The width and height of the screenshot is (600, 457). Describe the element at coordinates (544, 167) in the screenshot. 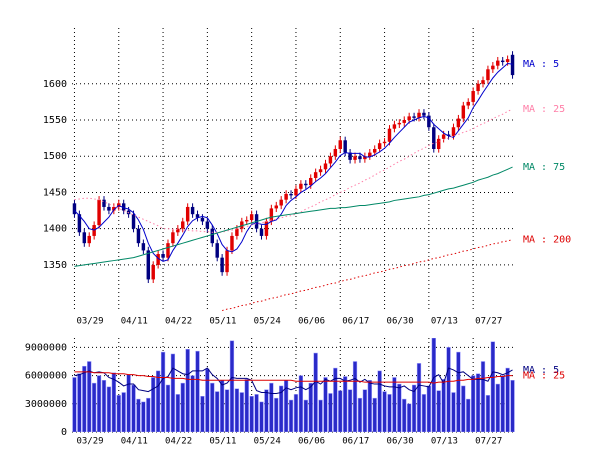

I see `legend-label: MA : 75` at that location.